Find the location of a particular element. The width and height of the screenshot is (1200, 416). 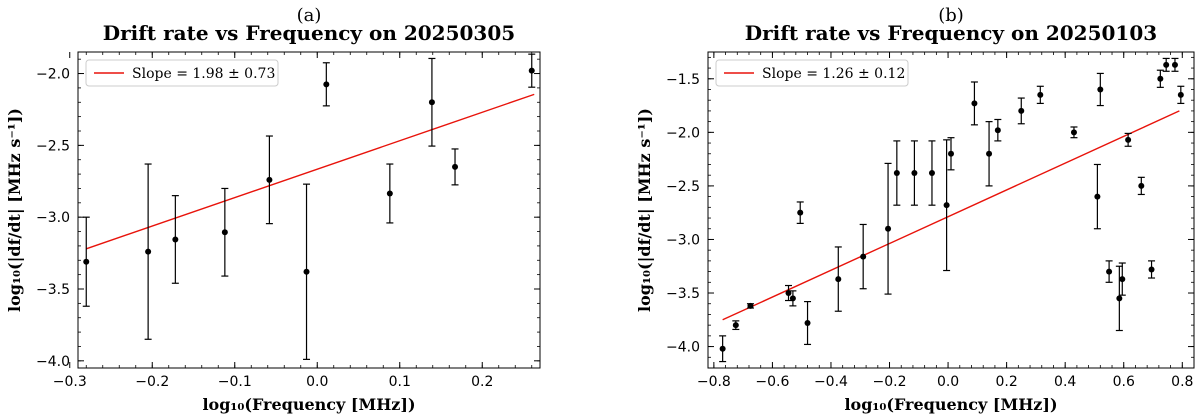

legend: Slope = 1.98 ± 0.73 is located at coordinates (182, 73).